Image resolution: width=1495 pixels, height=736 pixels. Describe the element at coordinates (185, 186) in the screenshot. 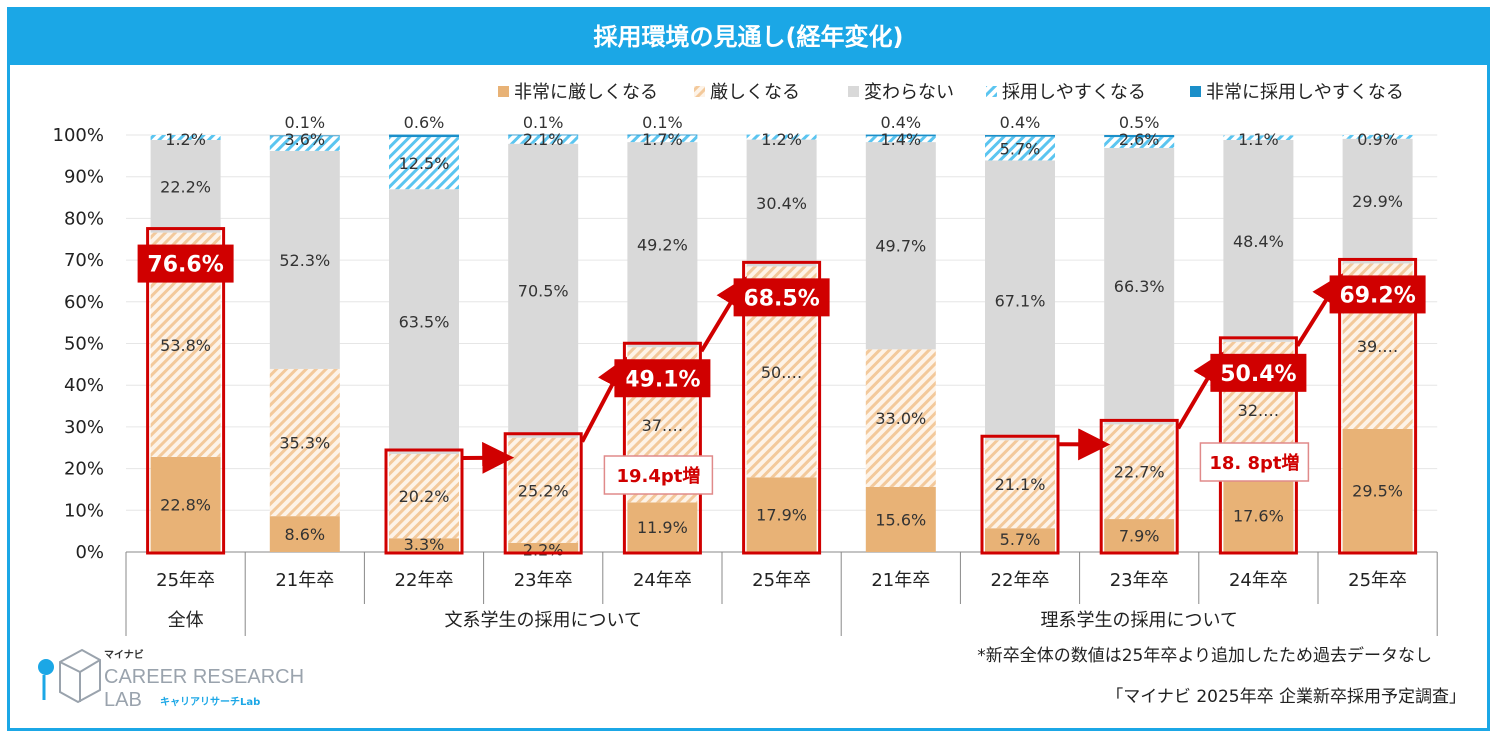

I see `data-label: 22.2%` at that location.